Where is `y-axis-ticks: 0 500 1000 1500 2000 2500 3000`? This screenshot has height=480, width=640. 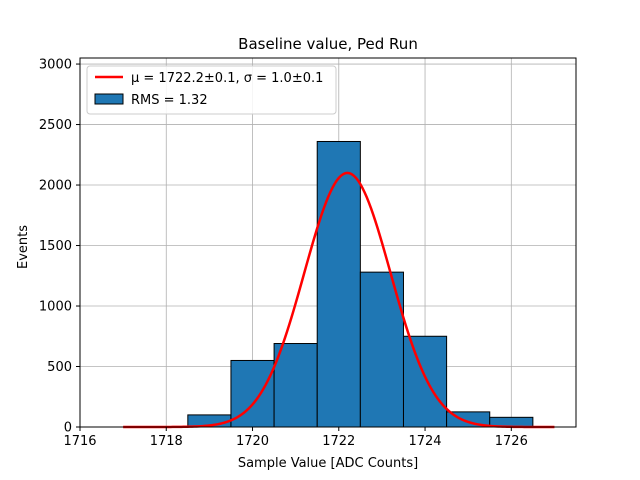
y-axis-ticks: 0 500 1000 1500 2000 2500 3000 is located at coordinates (59, 247).